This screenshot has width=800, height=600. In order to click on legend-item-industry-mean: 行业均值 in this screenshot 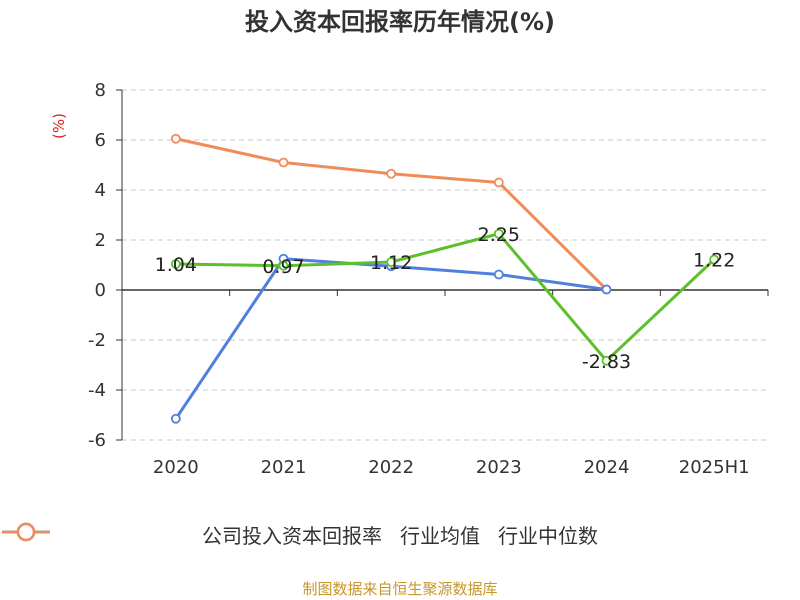, I will do `click(241, 534)`.